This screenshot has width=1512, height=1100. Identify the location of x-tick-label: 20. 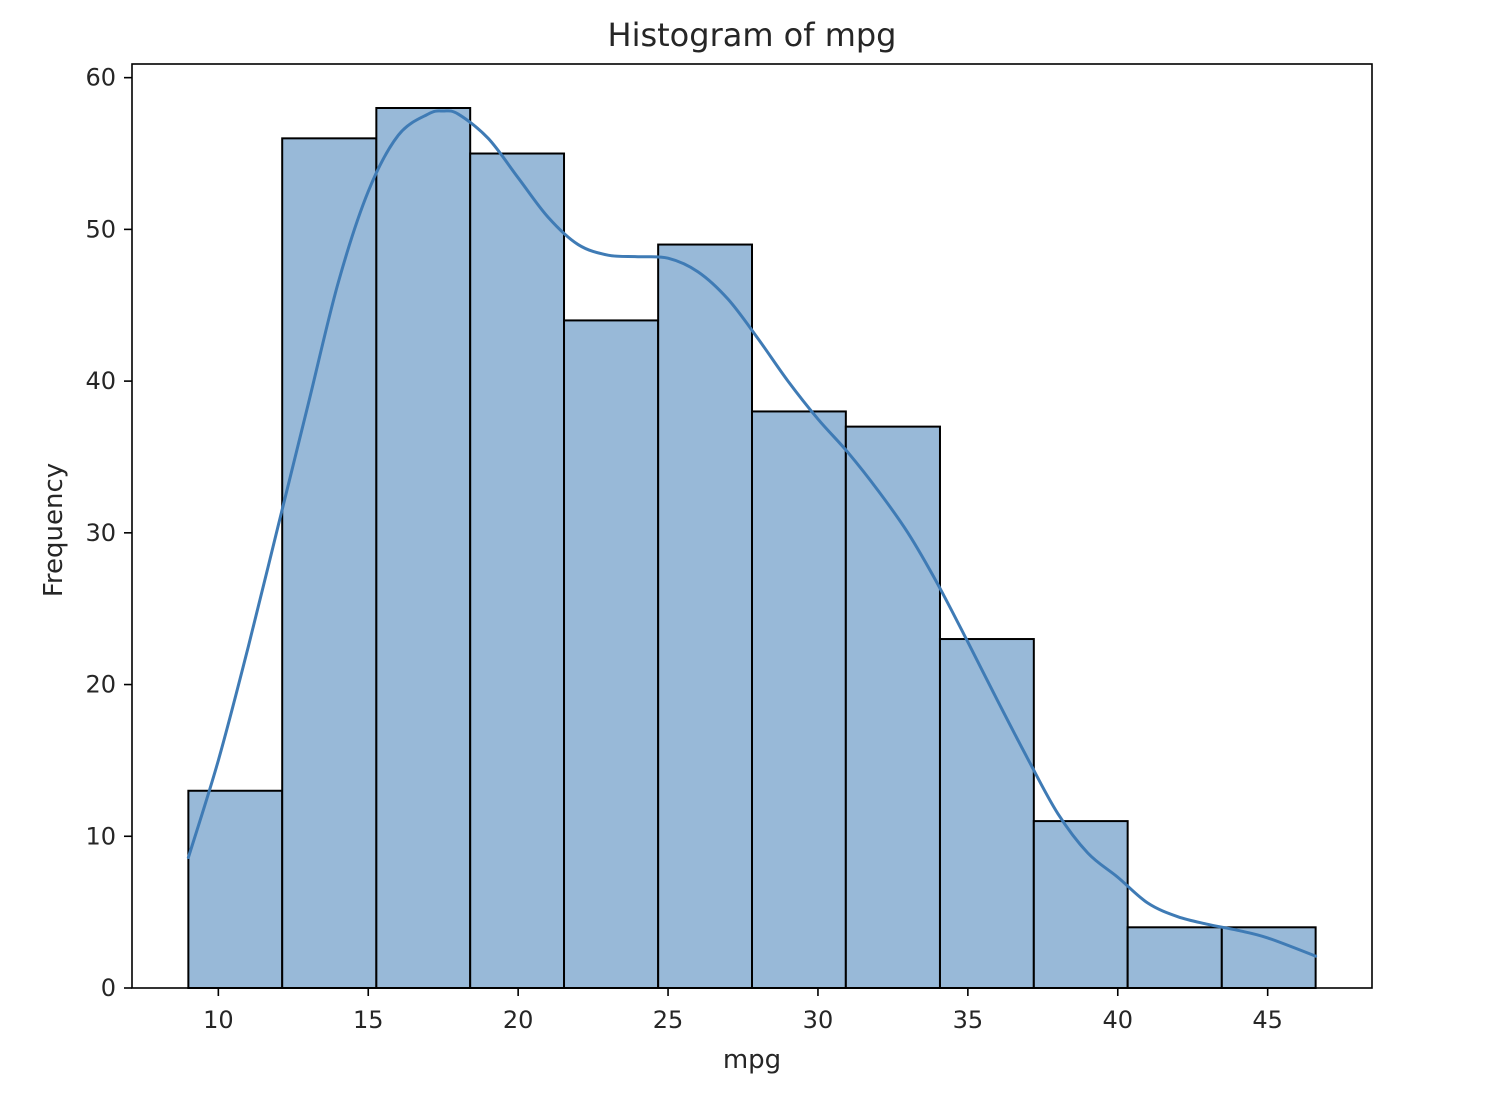
(518, 1020).